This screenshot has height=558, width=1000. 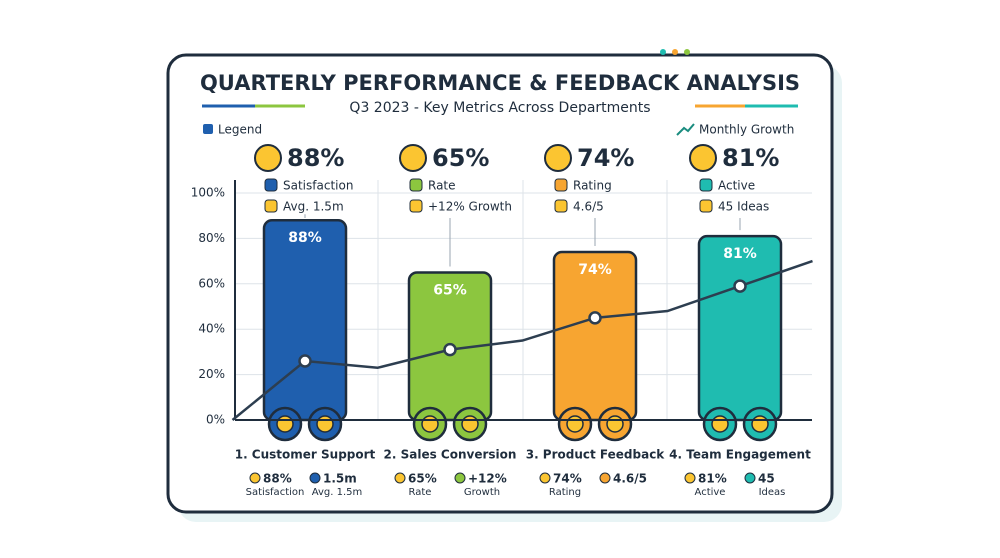 What do you see at coordinates (596, 455) in the screenshot?
I see `x-tick-label: 3. Product Feedback` at bounding box center [596, 455].